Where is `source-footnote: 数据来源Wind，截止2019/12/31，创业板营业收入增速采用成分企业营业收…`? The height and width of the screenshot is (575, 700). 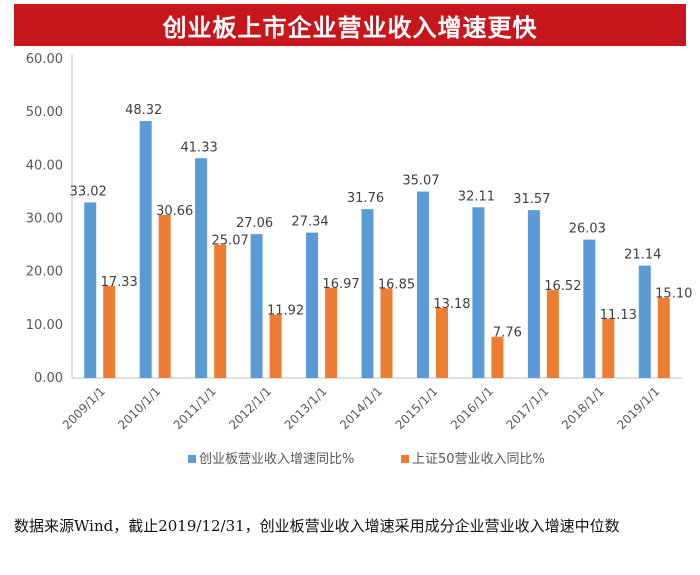 source-footnote: 数据来源Wind，截止2019/12/31，创业板营业收入增速采用成分企业营业收… is located at coordinates (317, 526).